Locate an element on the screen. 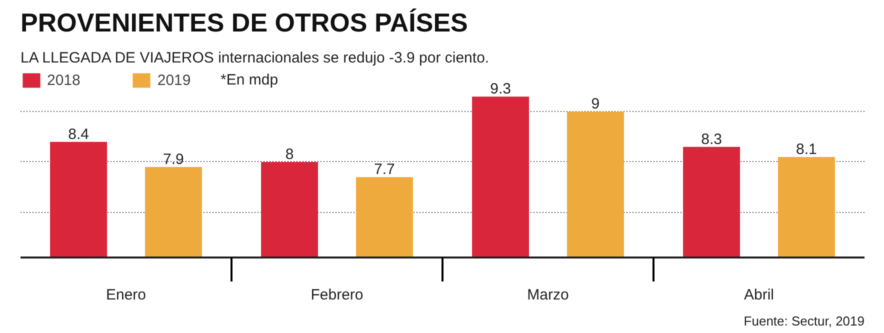 The width and height of the screenshot is (884, 333). x-tick-label: Febrero is located at coordinates (337, 295).